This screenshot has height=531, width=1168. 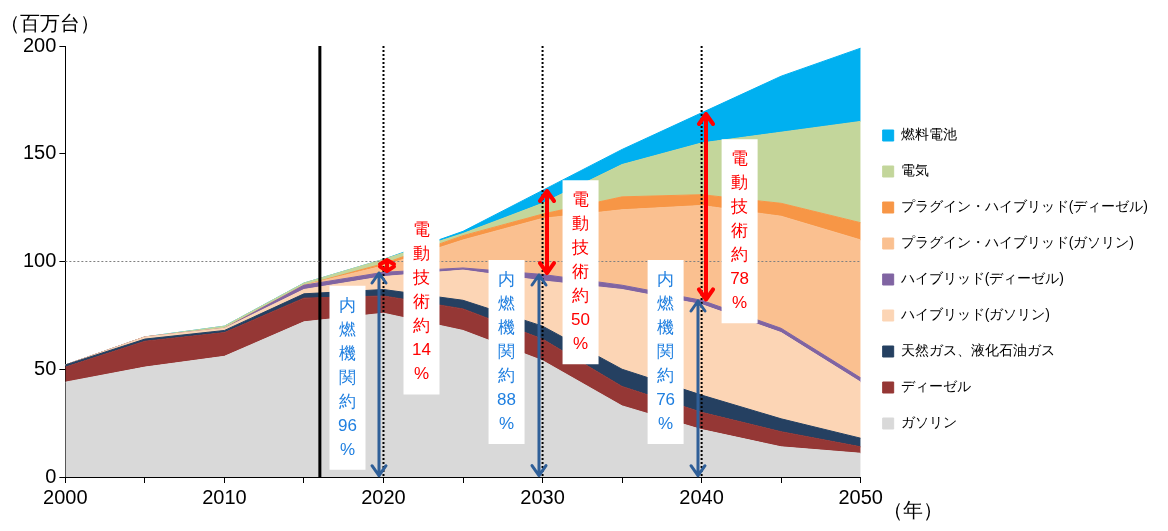 I want to click on legend-label: プラグイン・ハイブリッド(ディーゼル), so click(x=1024, y=206).